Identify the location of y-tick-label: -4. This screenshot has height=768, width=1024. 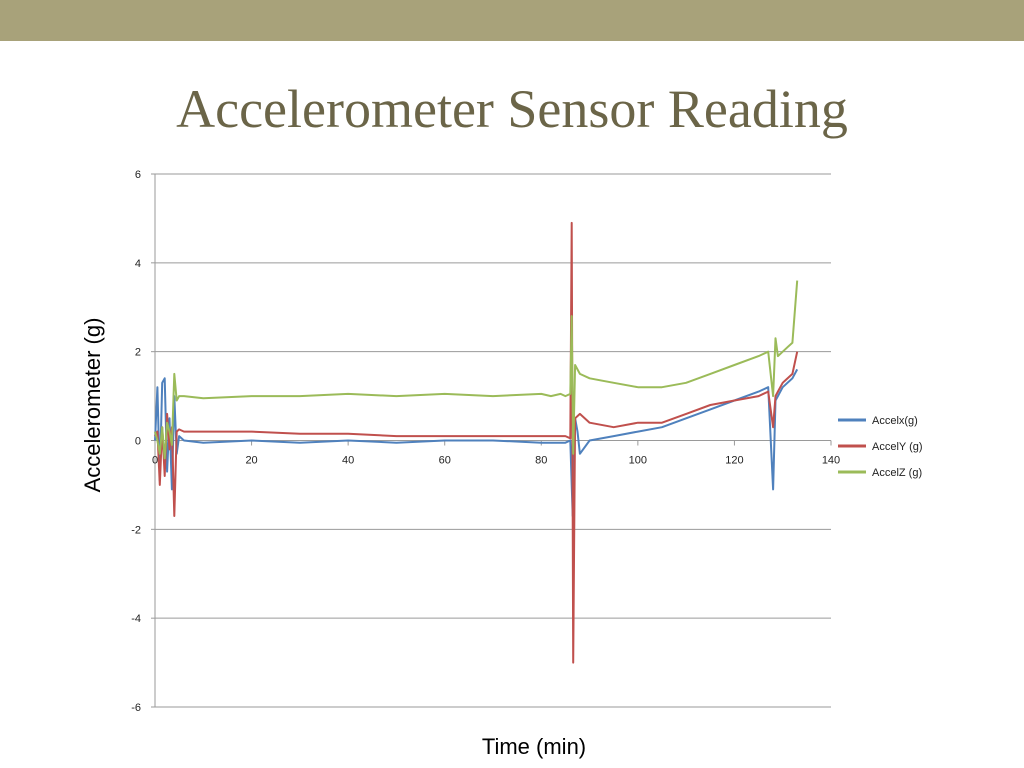
(136, 619).